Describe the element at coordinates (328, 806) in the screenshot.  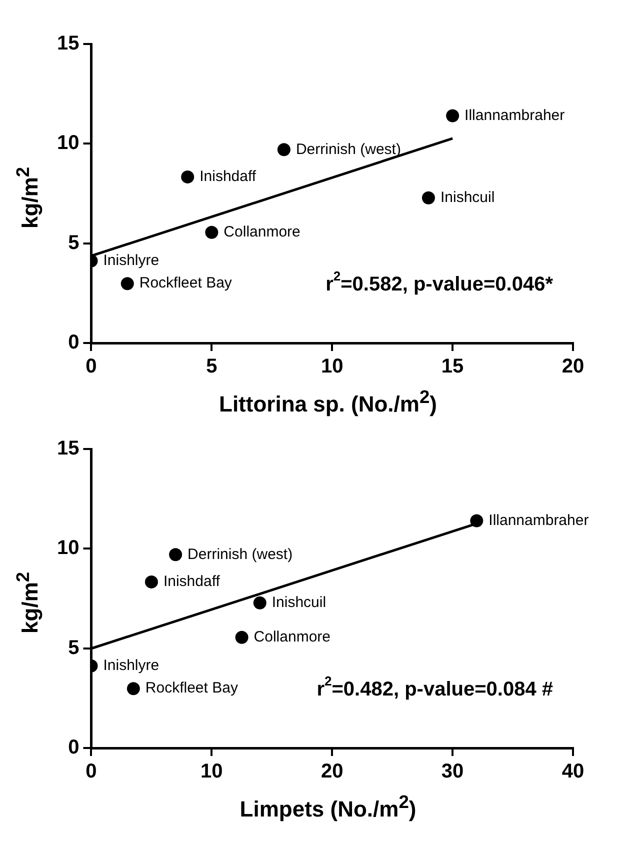
I see `x-axis-title: Limpets (No./m$^{2}$)` at that location.